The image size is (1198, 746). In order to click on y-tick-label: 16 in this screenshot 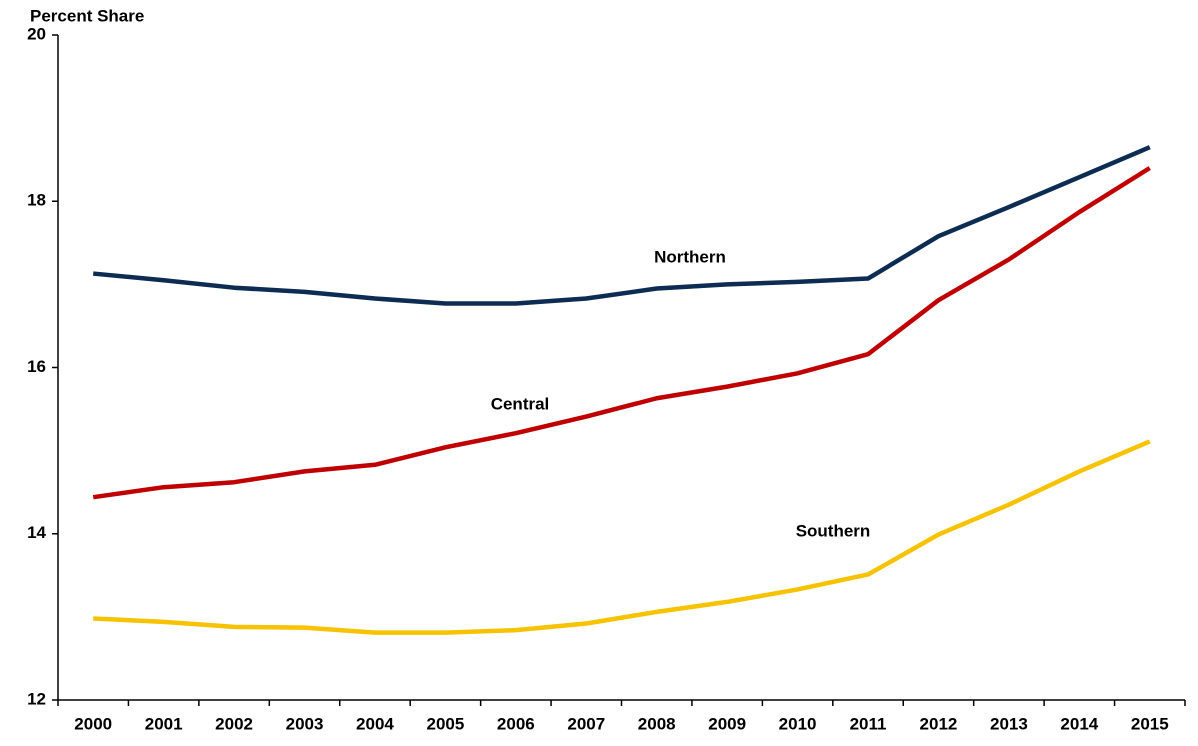, I will do `click(36, 366)`.